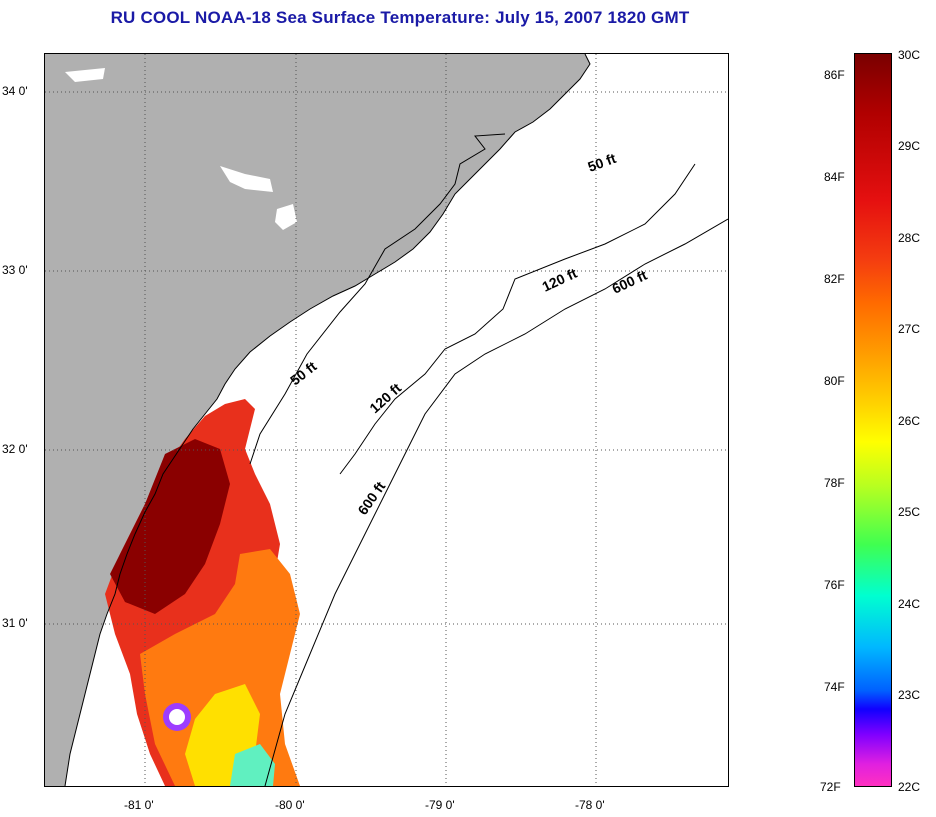 Image resolution: width=936 pixels, height=817 pixels. Describe the element at coordinates (834, 687) in the screenshot. I see `colorbar-f-label: 74F` at that location.